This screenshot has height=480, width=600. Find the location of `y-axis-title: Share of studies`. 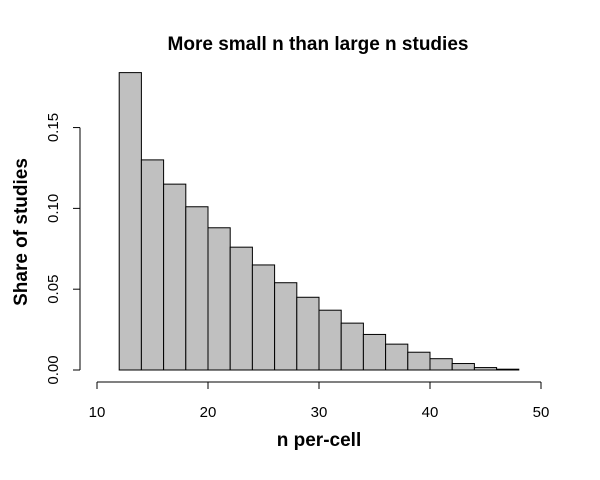

y-axis-title: Share of studies is located at coordinates (21, 232).